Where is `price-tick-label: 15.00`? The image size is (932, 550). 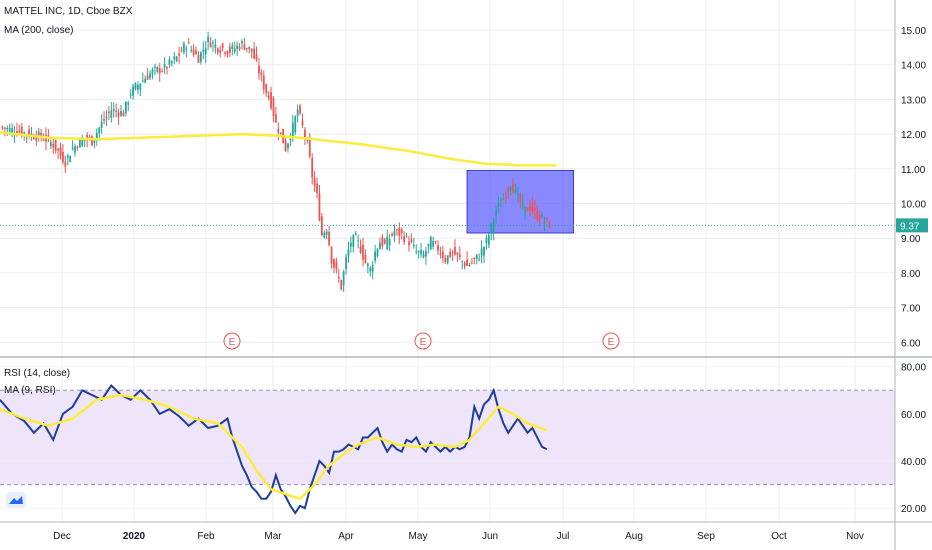 price-tick-label: 15.00 is located at coordinates (913, 31).